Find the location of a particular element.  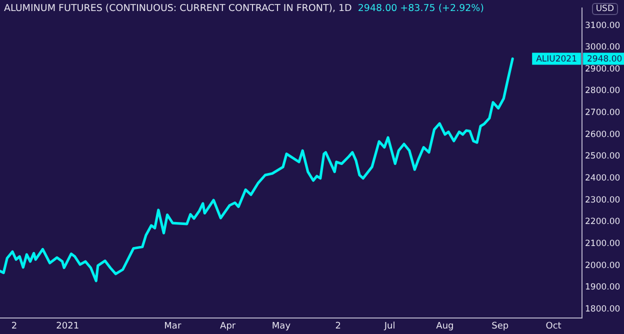

x-tick-label: 2021 is located at coordinates (68, 327).